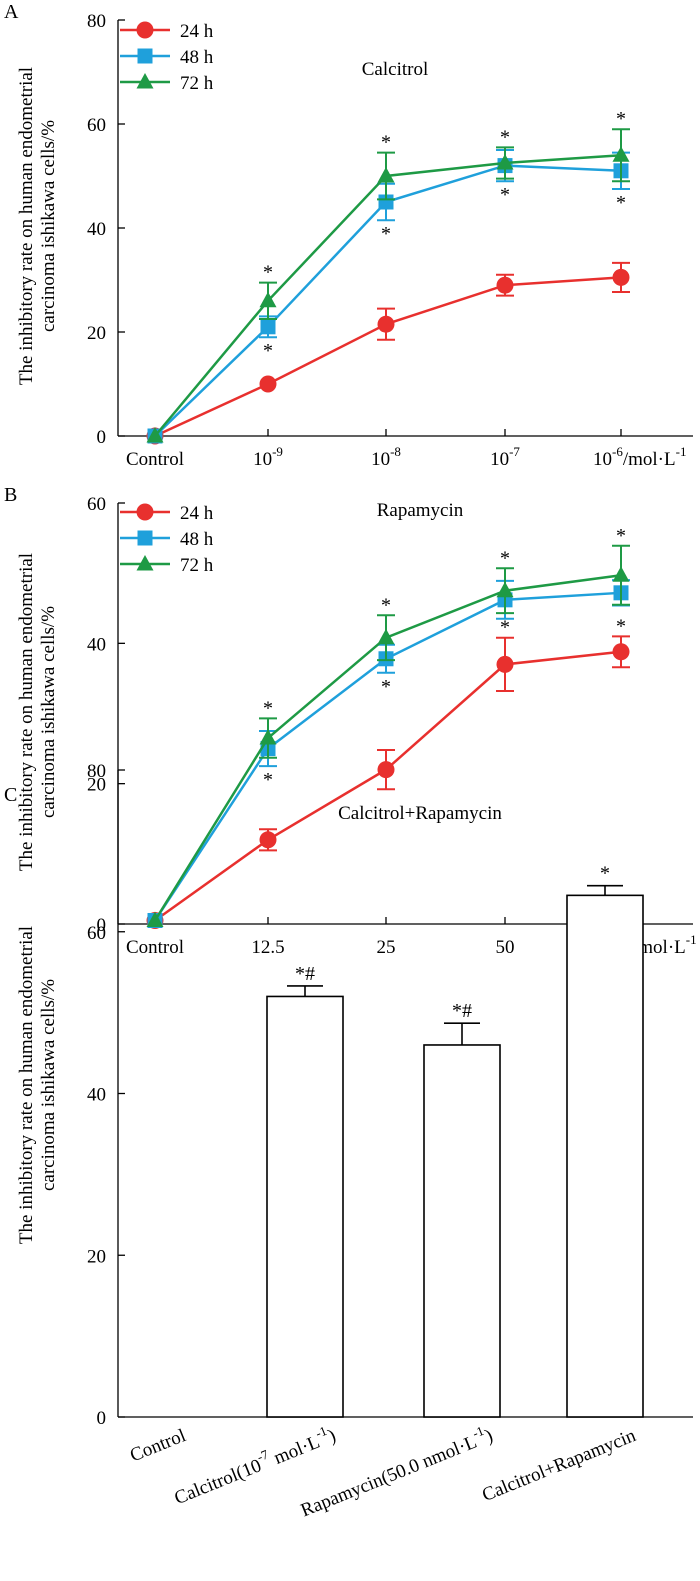  I want to click on series-48h: * * * *, so click(388, 296).